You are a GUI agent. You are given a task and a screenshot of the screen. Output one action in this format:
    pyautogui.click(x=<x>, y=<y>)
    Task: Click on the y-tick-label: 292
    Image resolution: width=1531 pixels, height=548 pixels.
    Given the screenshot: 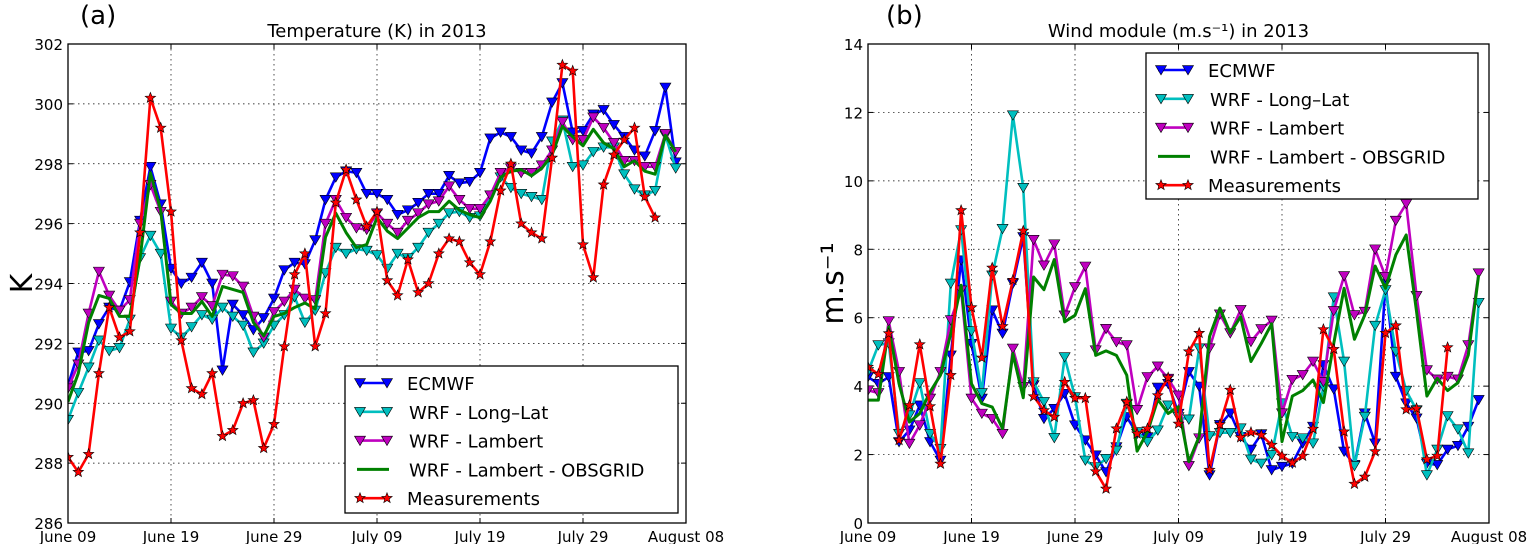 What is the action you would take?
    pyautogui.click(x=48, y=344)
    